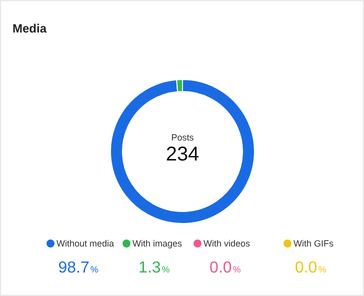  I want to click on text: 234, so click(183, 155).